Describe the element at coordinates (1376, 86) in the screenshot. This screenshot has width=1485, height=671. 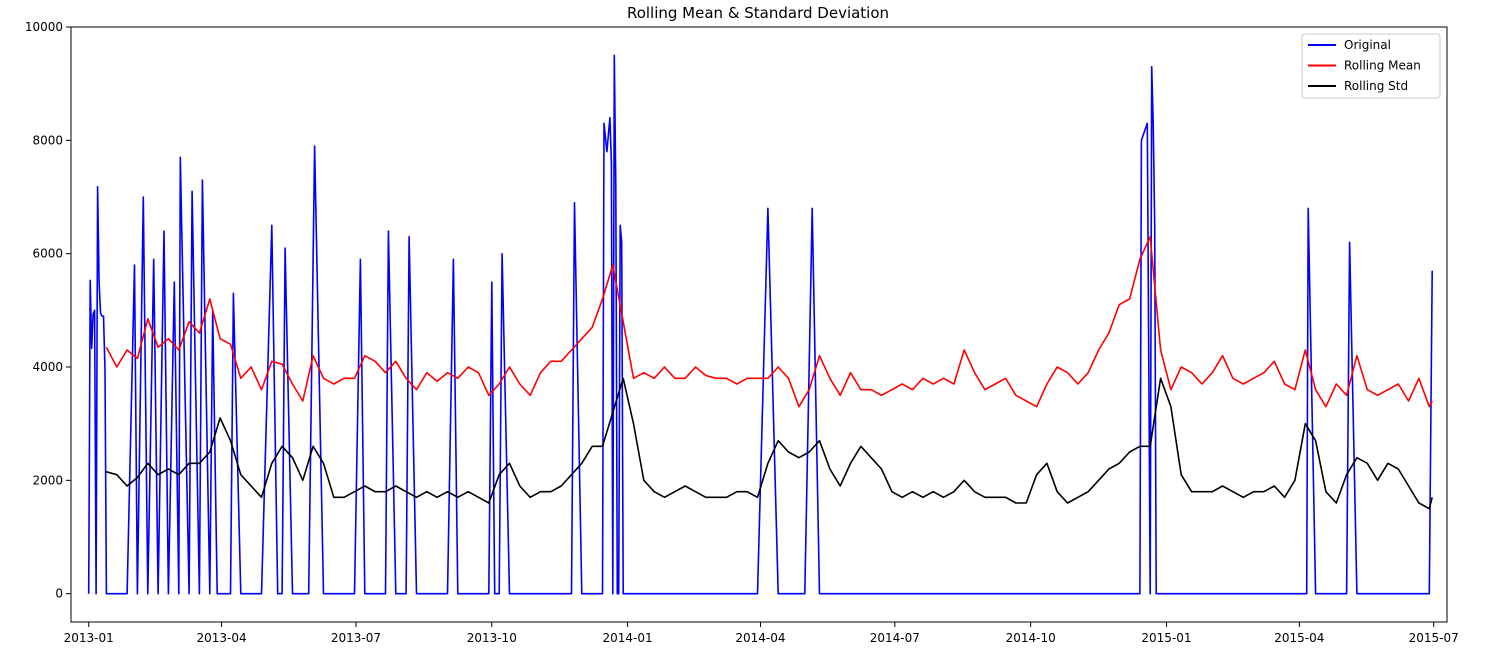
I see `legend-label: Rolling Std` at that location.